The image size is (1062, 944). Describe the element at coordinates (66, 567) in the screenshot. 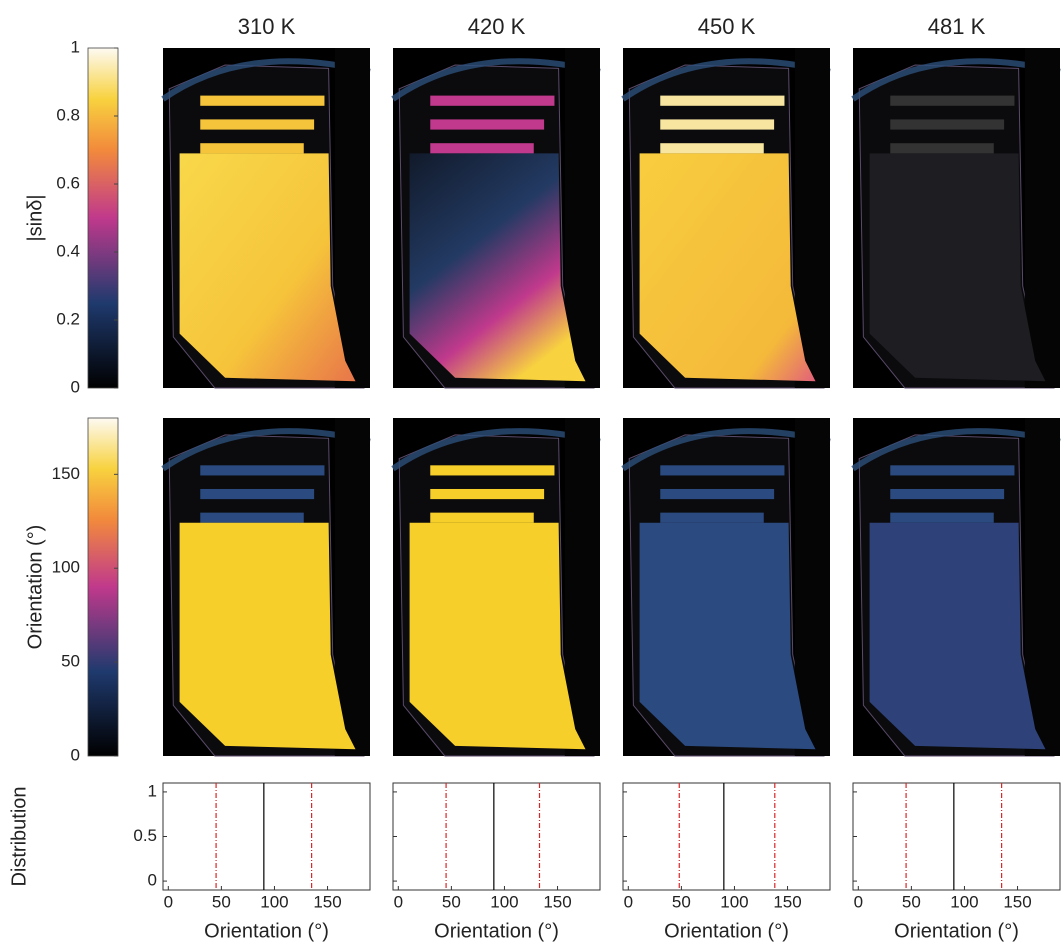

I see `colorbar-tick-label: 100` at that location.